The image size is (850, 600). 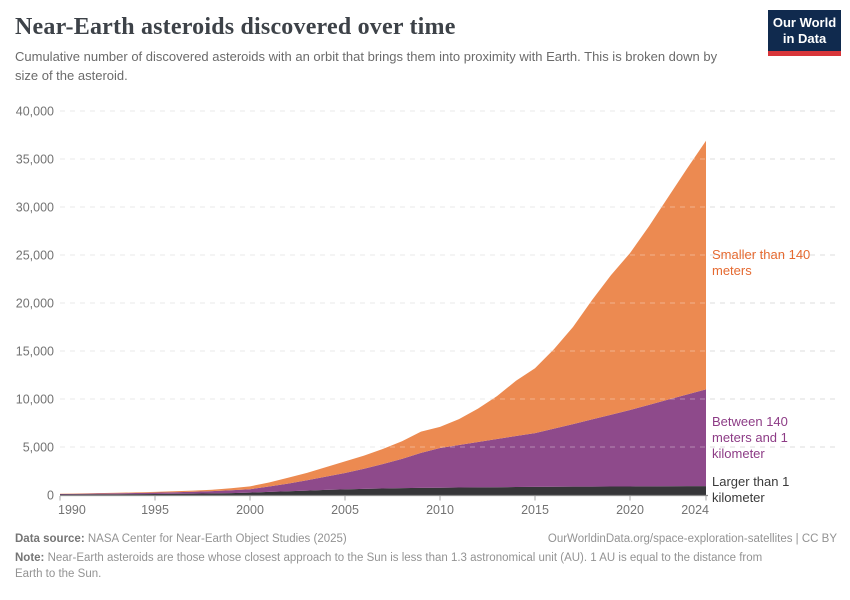 I want to click on x-axis-tick-label: 1995, so click(x=155, y=510).